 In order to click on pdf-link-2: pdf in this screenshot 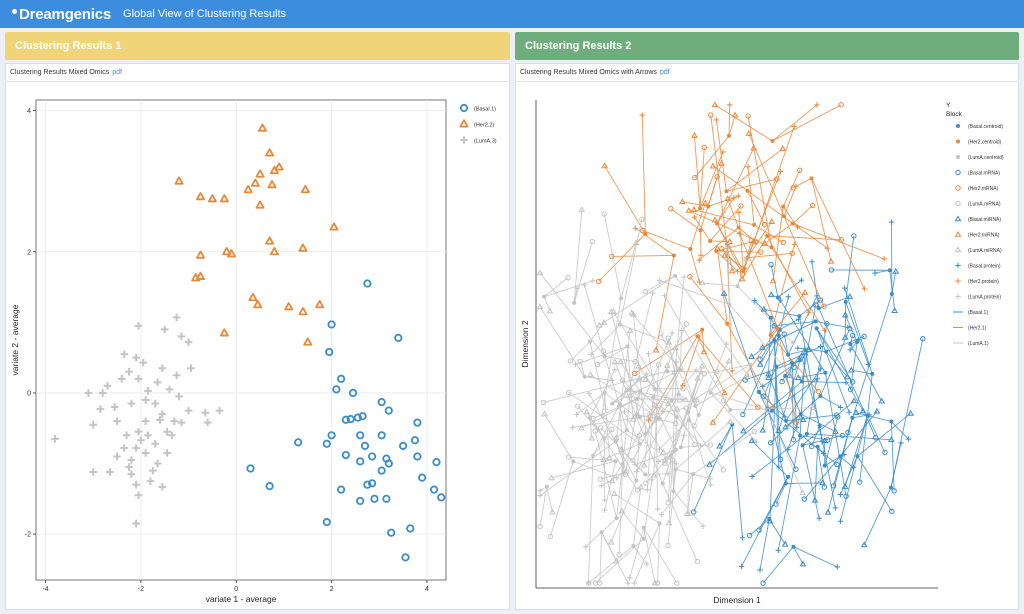, I will do `click(664, 72)`.